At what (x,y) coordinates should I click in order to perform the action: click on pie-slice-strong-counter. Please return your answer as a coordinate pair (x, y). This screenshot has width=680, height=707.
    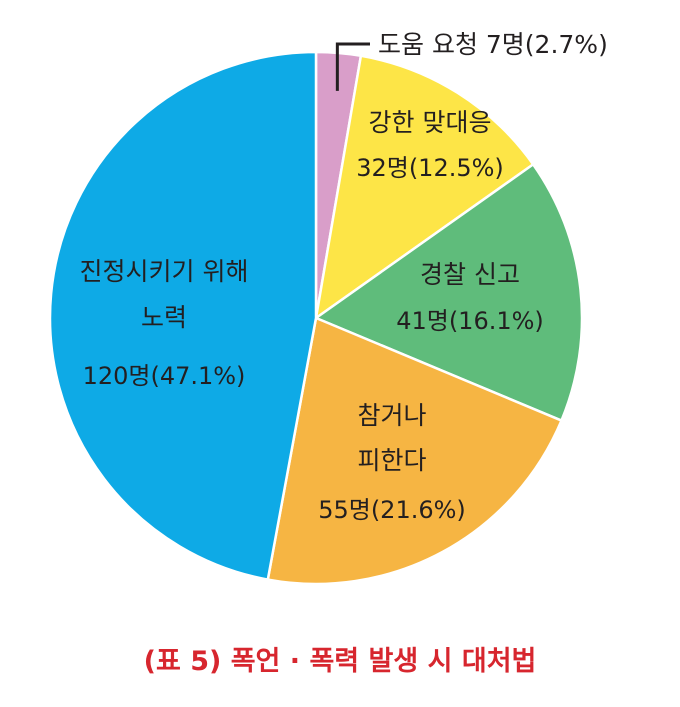
    Looking at the image, I should click on (424, 187).